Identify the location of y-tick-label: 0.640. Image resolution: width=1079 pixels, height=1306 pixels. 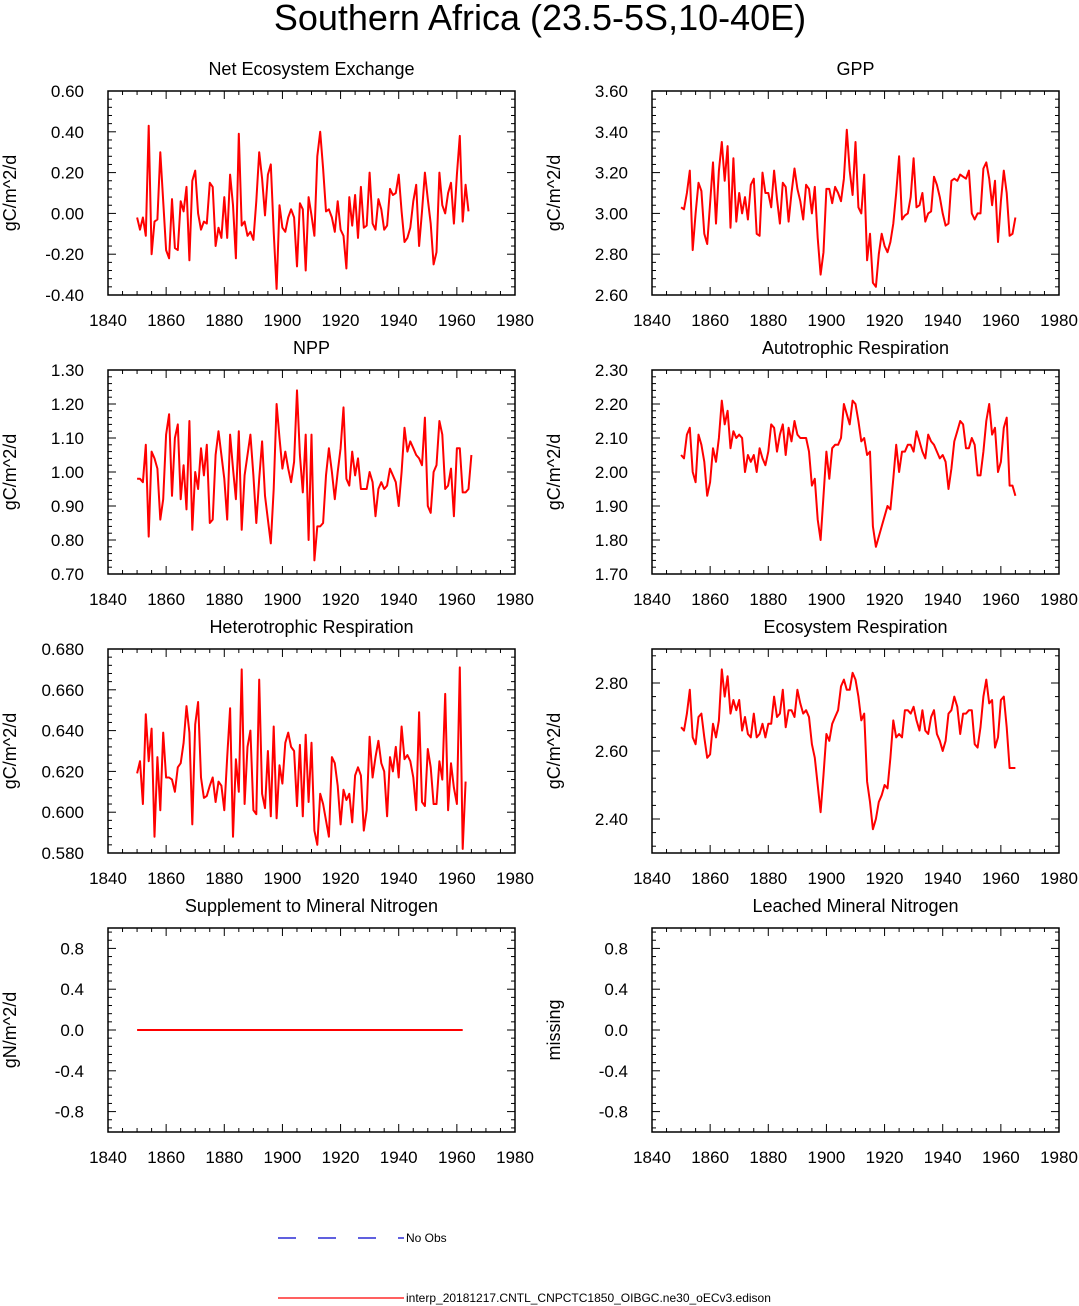
(62, 731).